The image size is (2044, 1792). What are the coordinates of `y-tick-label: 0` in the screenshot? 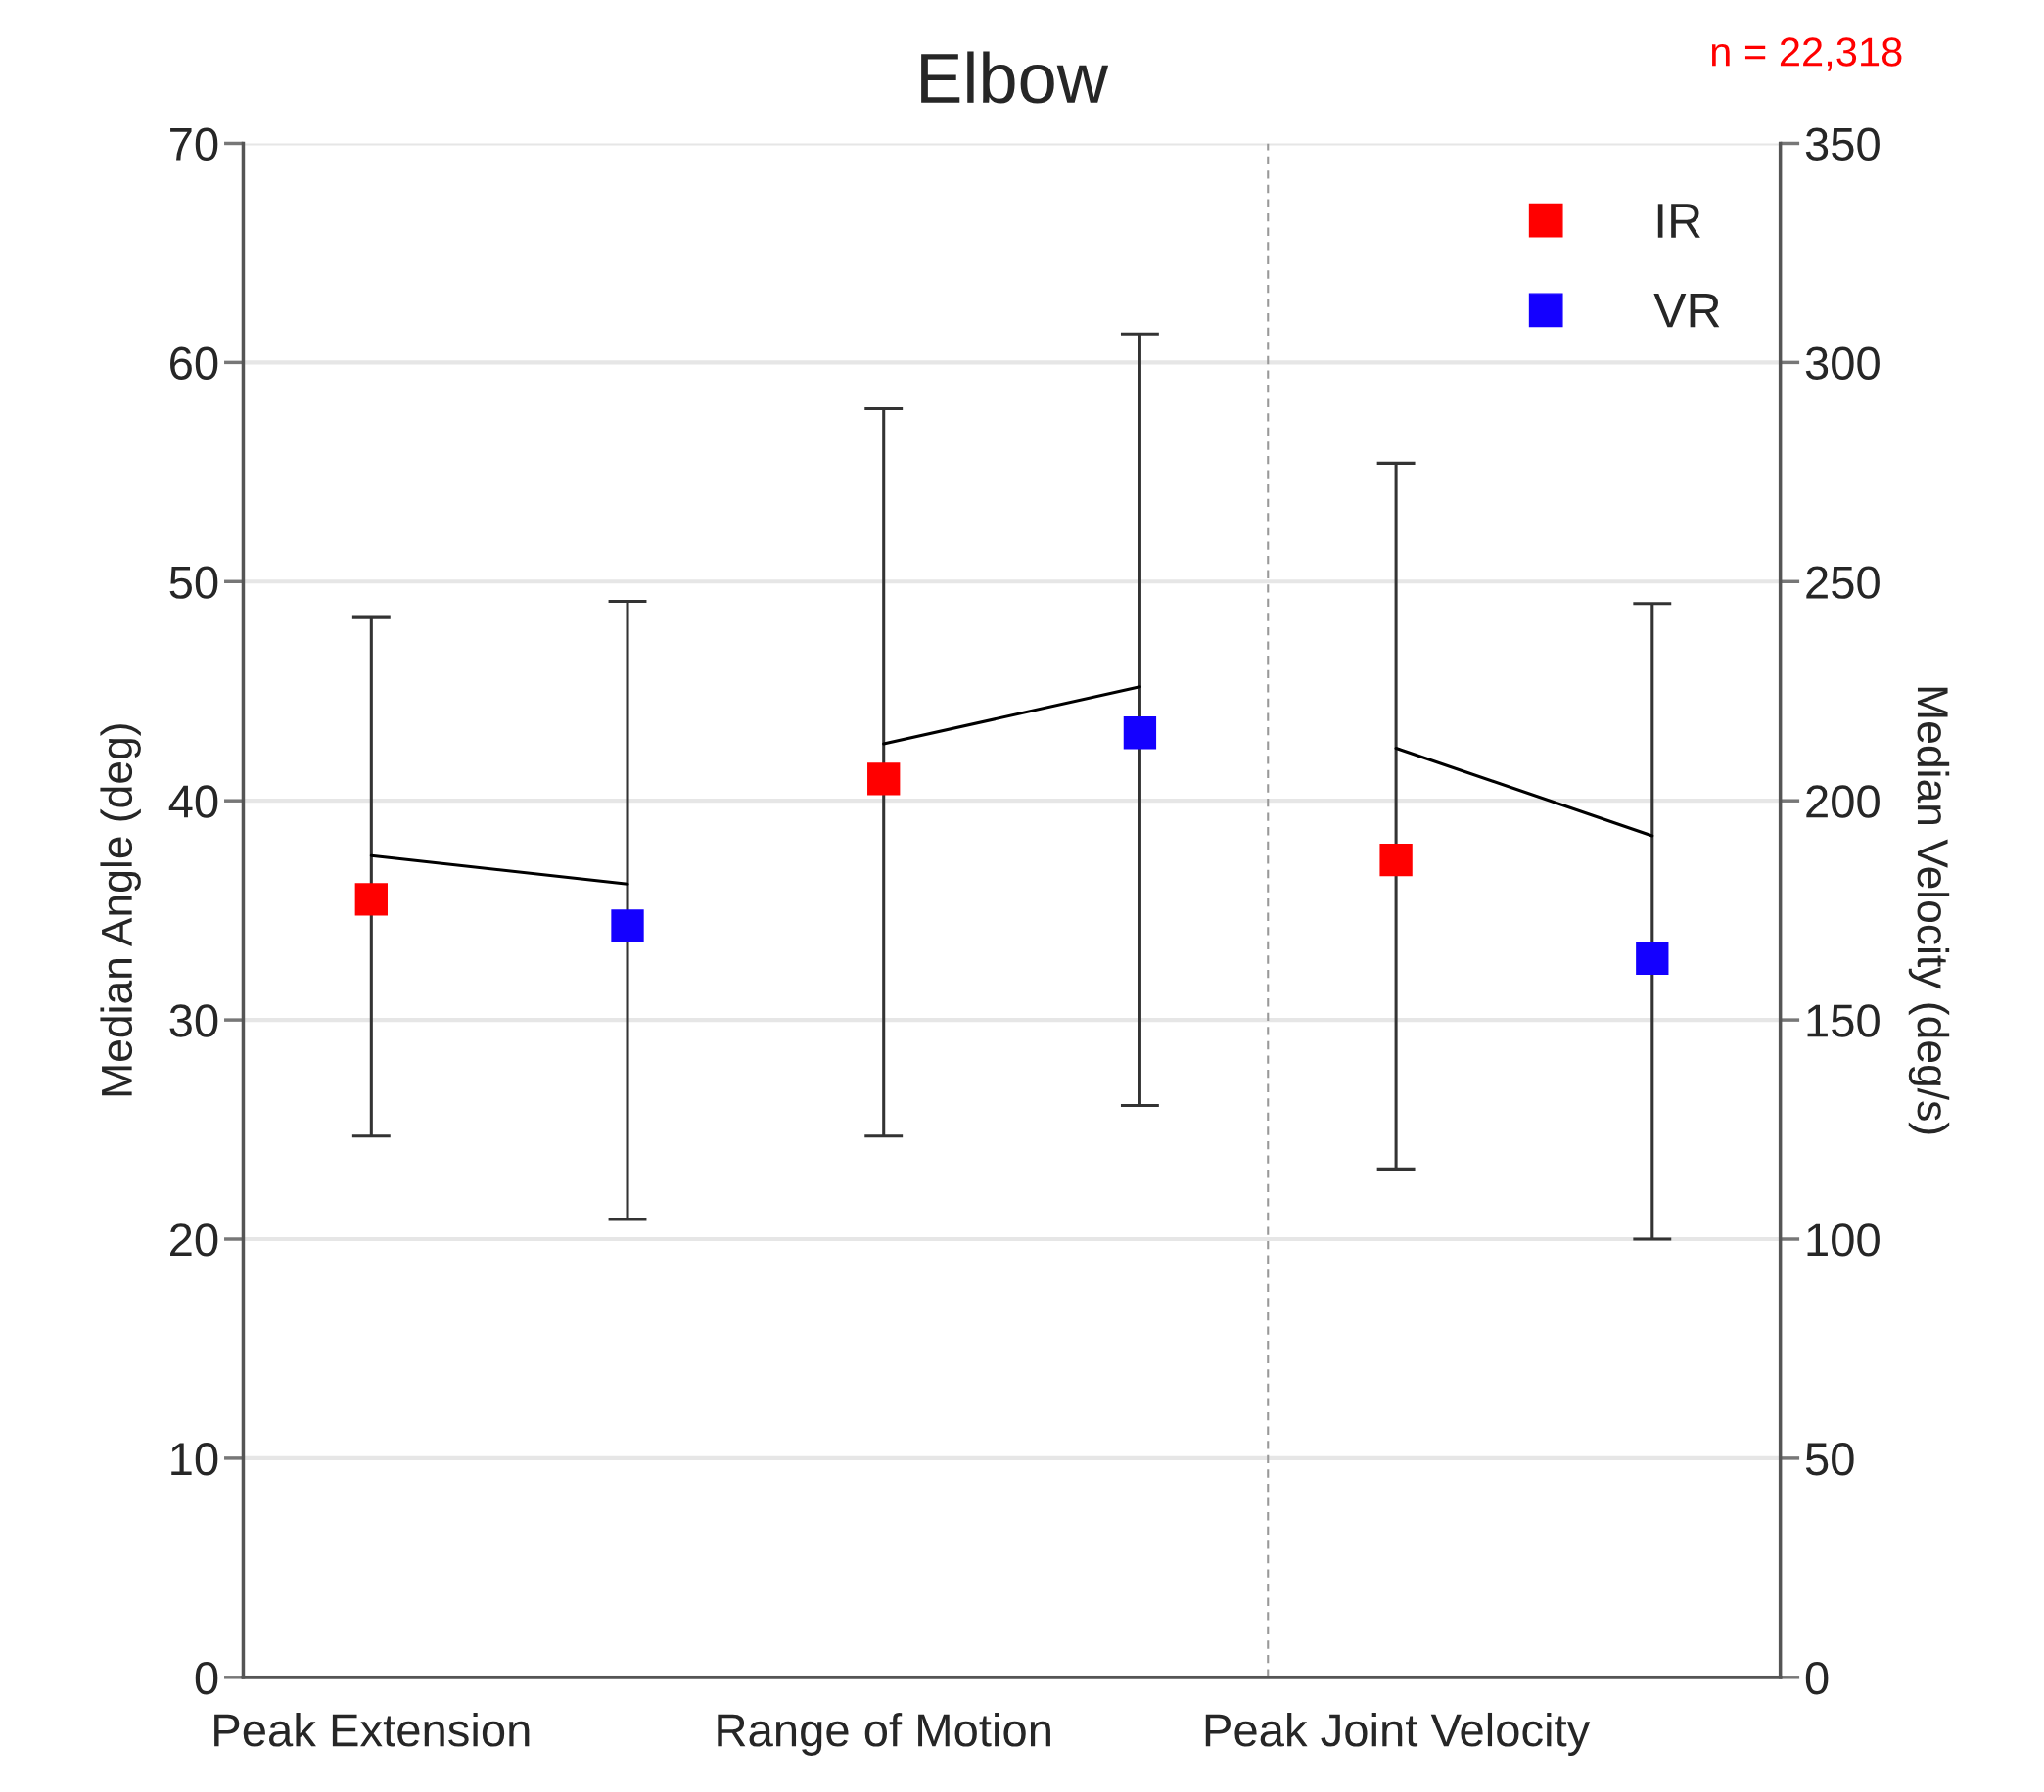 It's located at (206, 1678).